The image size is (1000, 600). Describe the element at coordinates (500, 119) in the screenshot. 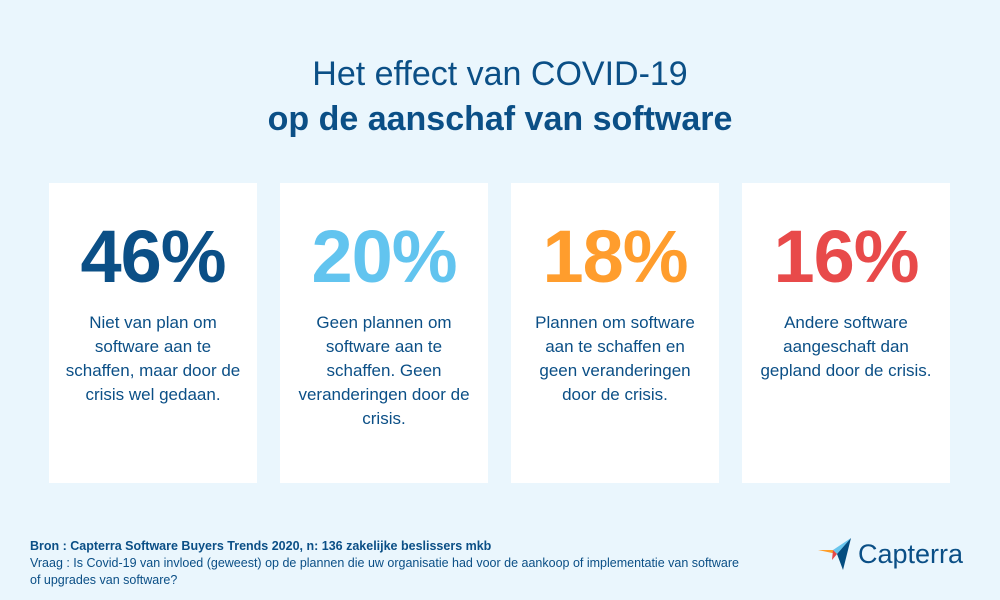

I see `title-line-2: op de aanschaf van software` at that location.